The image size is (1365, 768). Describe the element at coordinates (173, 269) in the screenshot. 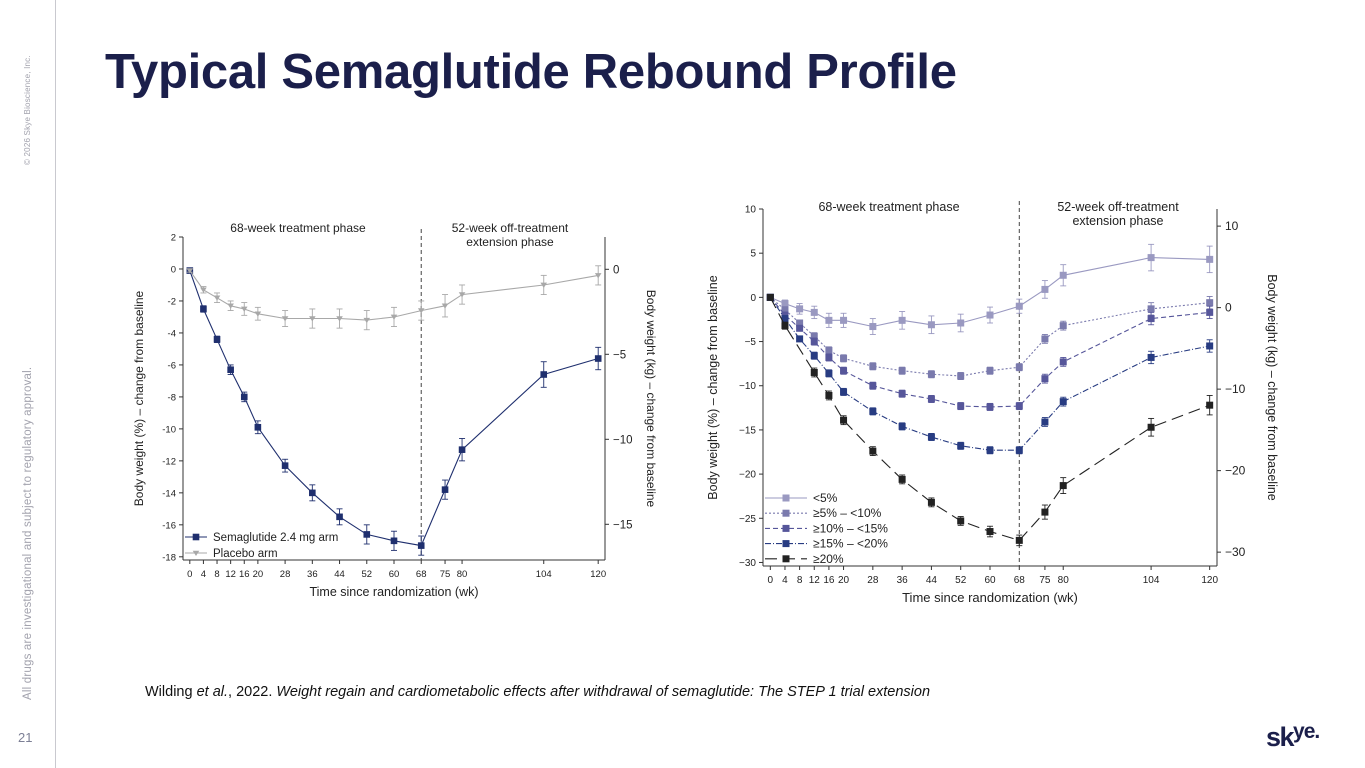

I see `y-tick-label: 0` at that location.